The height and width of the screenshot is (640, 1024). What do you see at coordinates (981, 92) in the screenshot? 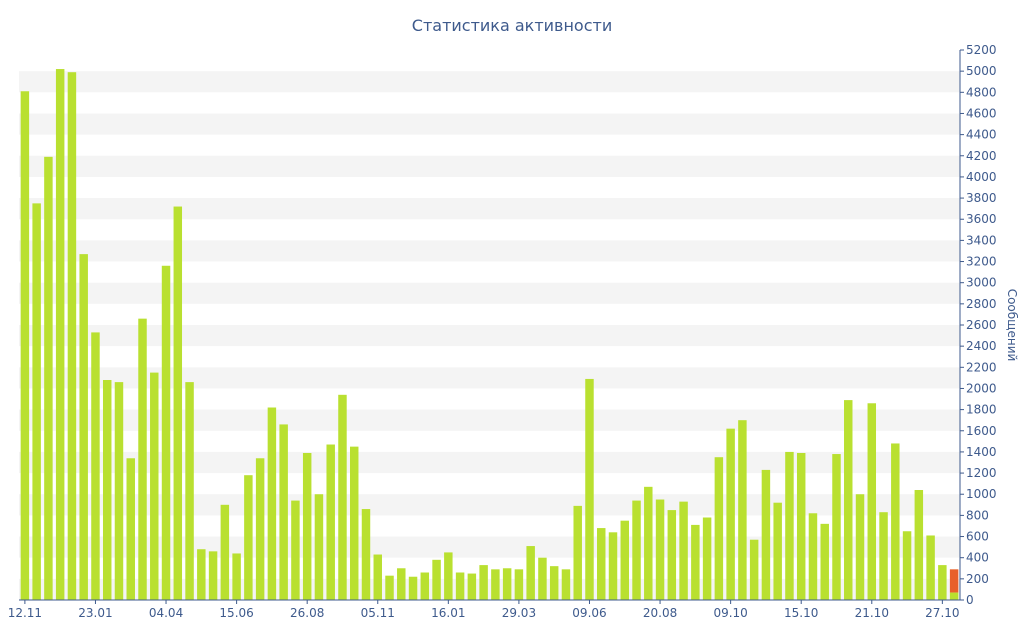
I see `y-tick-label: 4800` at bounding box center [981, 92].